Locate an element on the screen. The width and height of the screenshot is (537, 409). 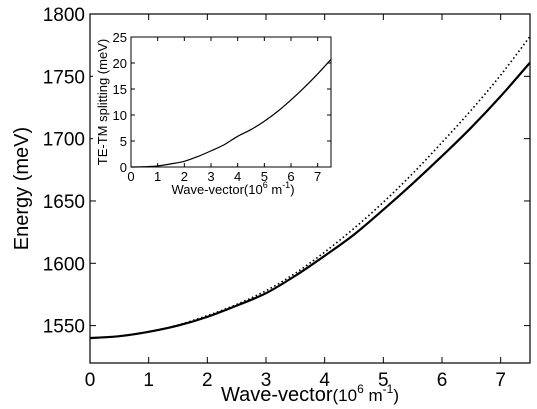
inset-y-tick-label: 25 is located at coordinates (120, 37).